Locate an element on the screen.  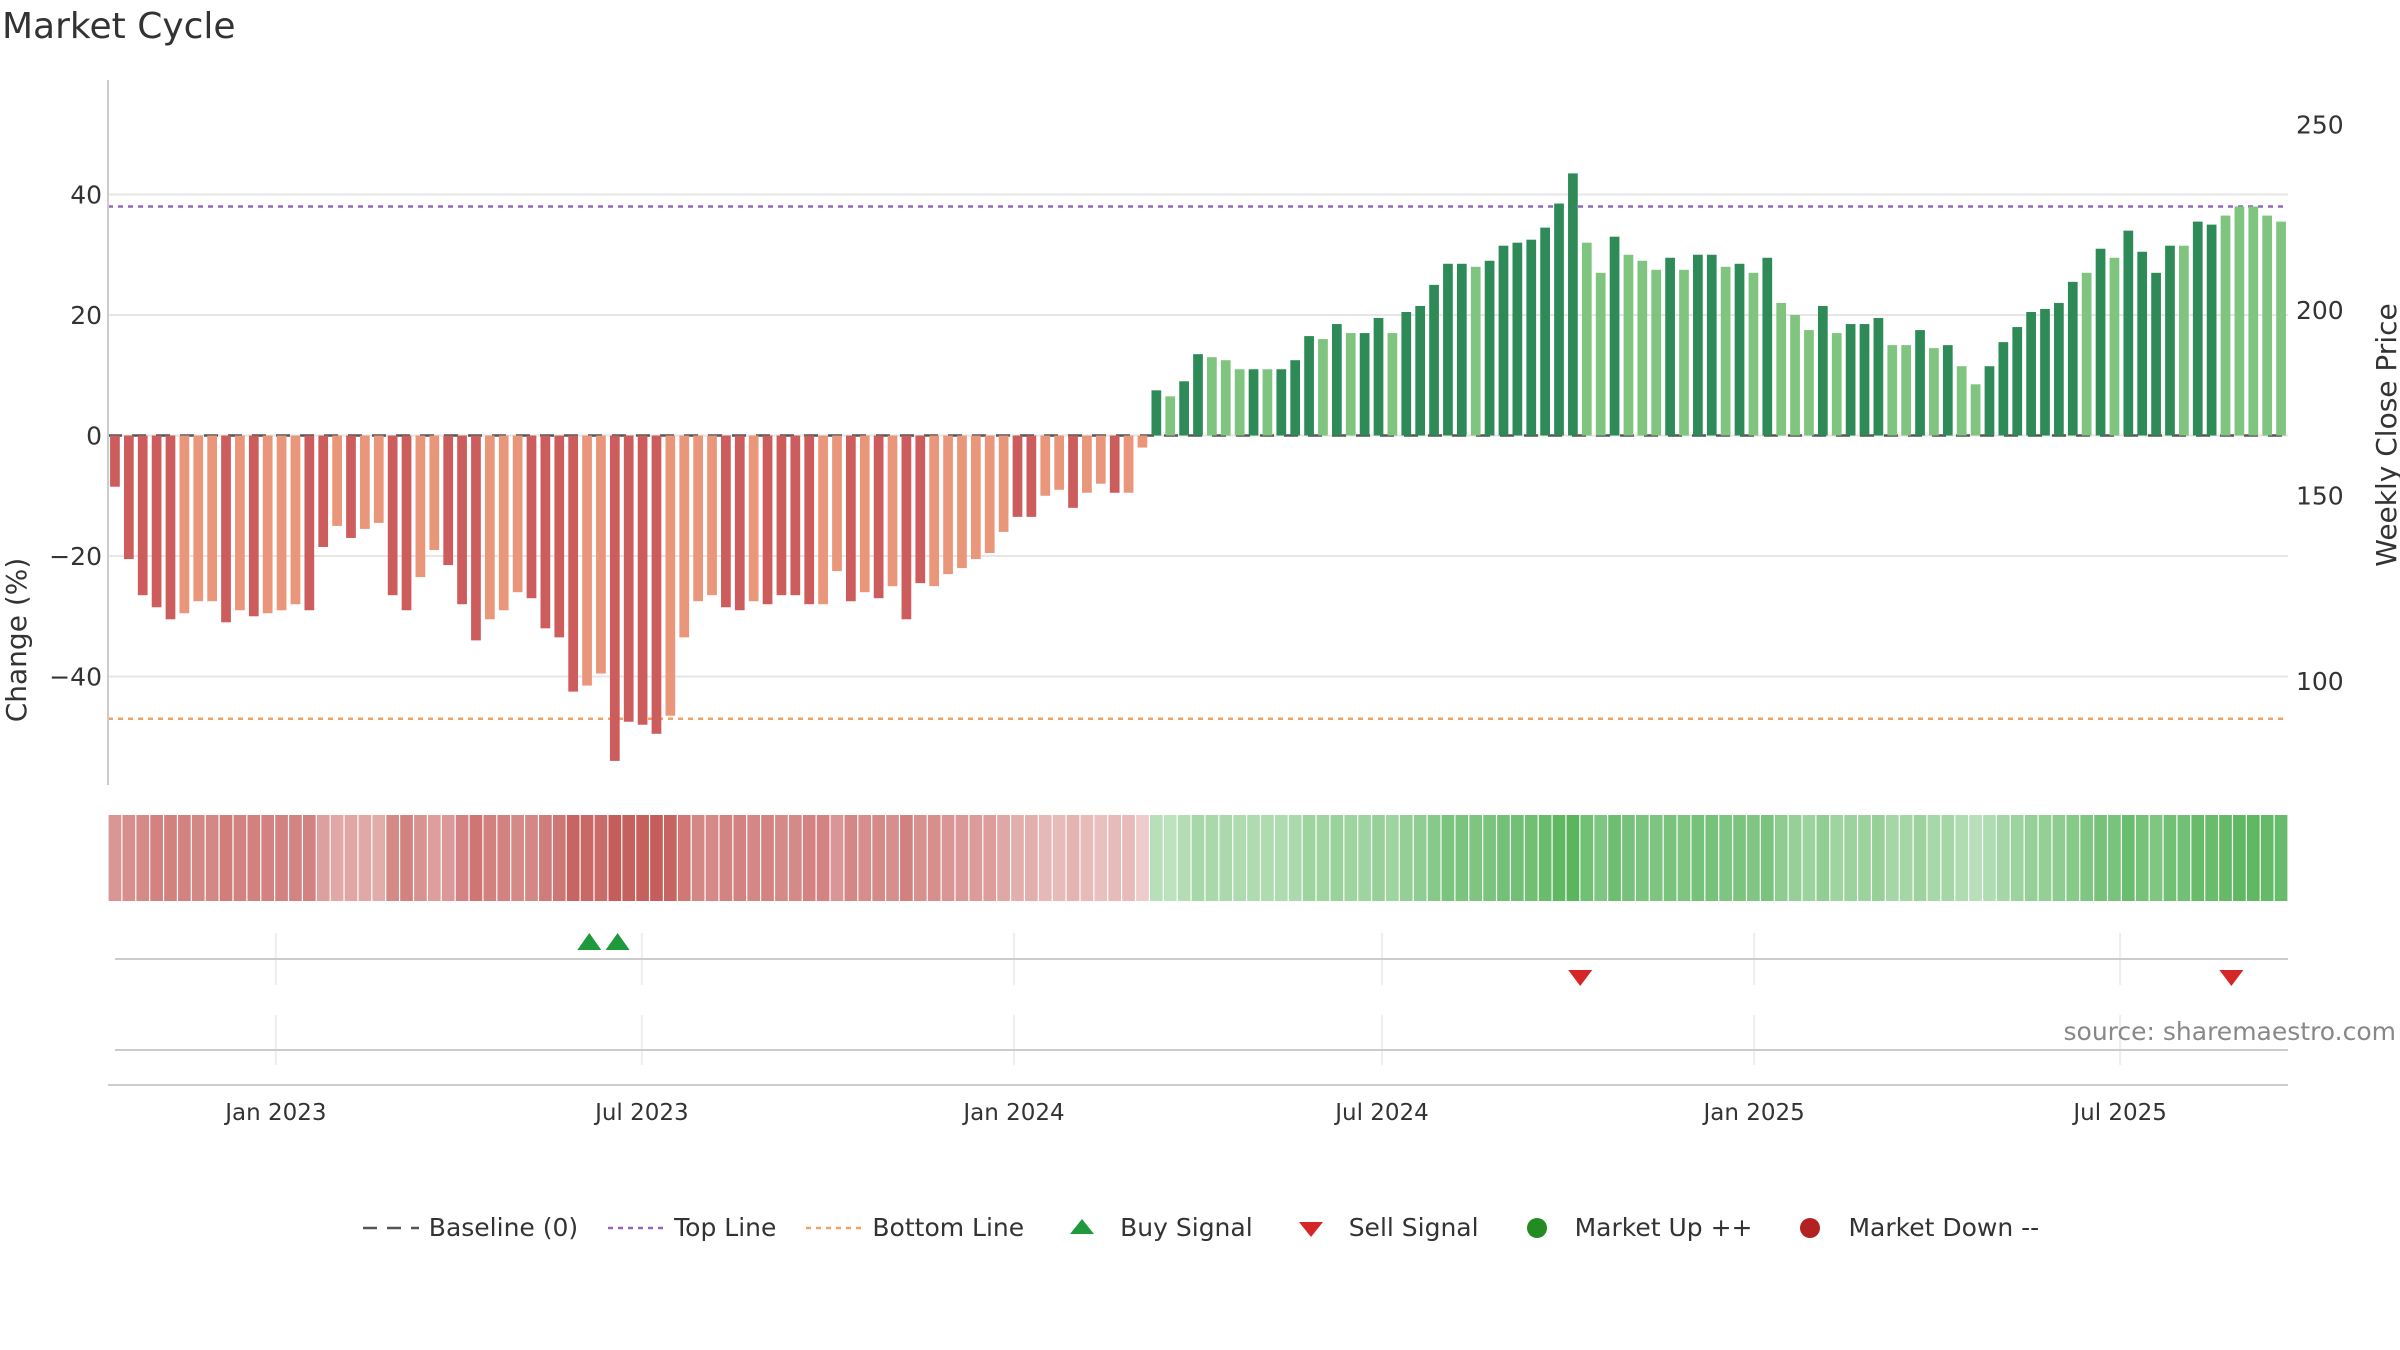
y-tick-label: 0 is located at coordinates (94, 436).